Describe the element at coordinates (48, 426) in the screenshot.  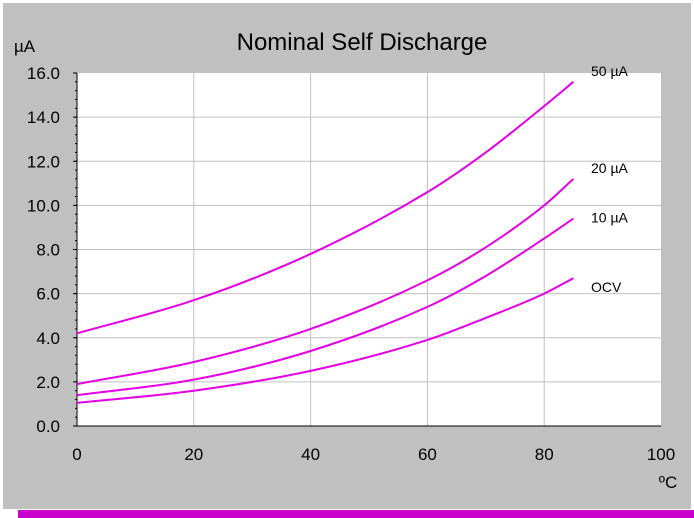
I see `y-tick-label: 0.0` at that location.